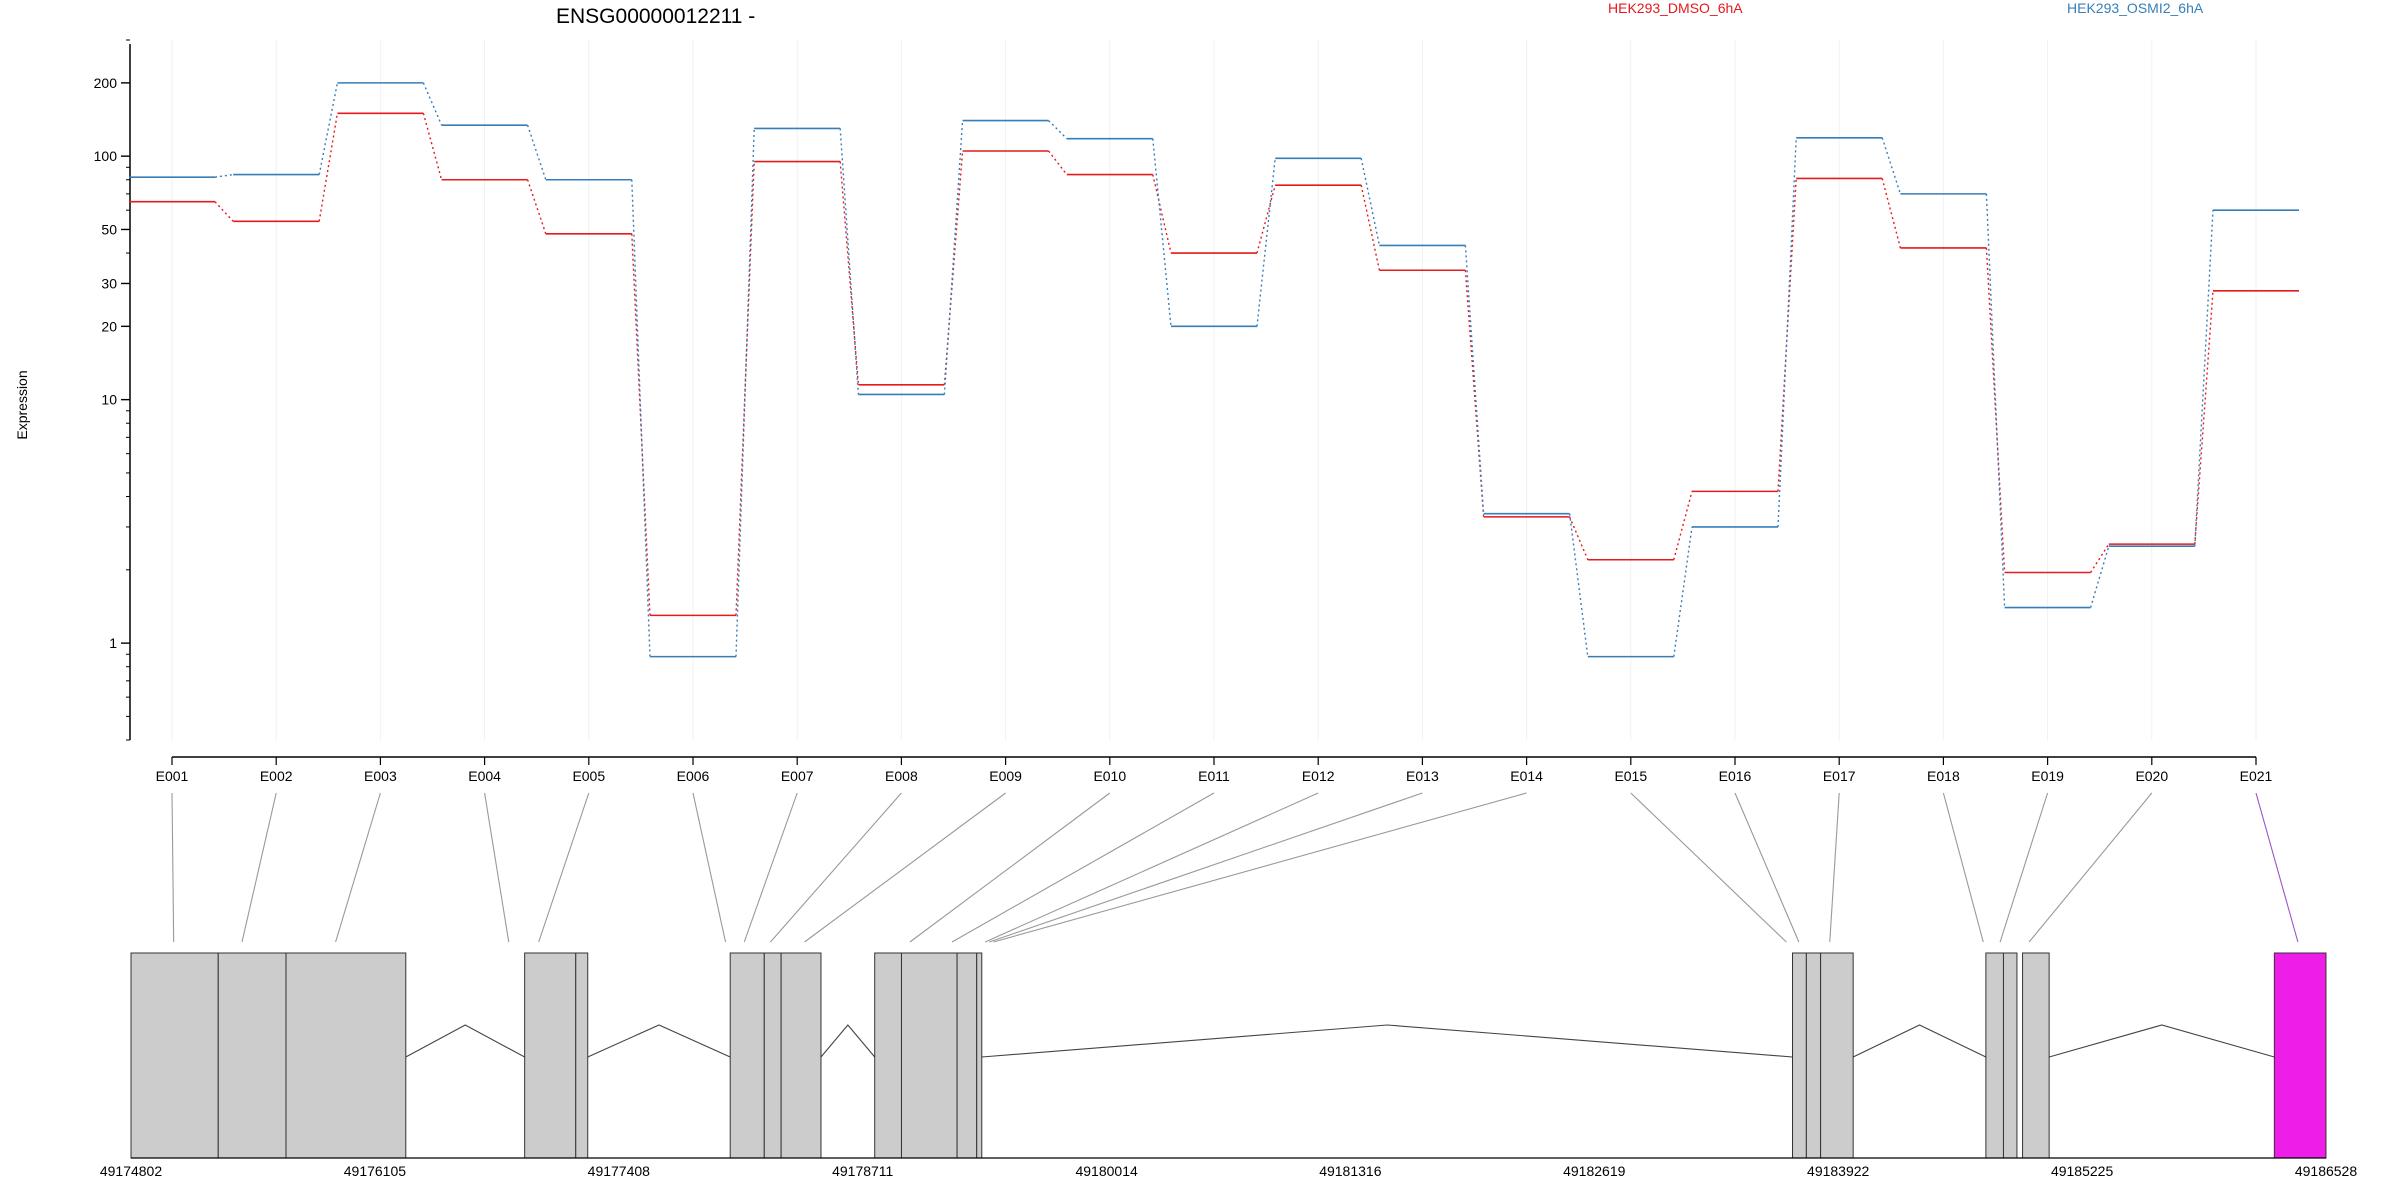  I want to click on x-tick-label: E002, so click(276, 776).